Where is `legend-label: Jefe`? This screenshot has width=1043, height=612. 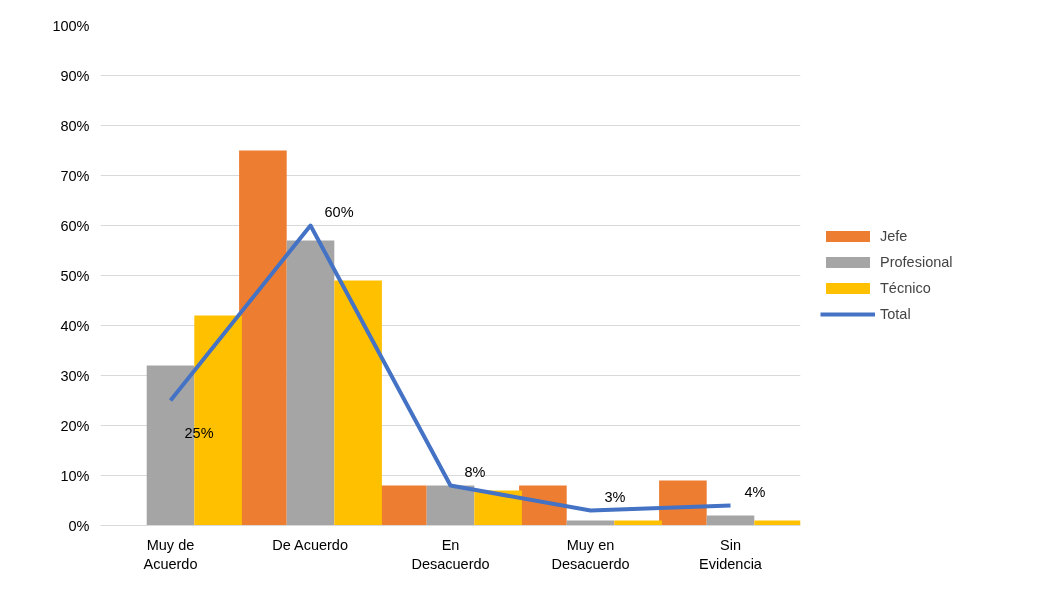
legend-label: Jefe is located at coordinates (894, 236).